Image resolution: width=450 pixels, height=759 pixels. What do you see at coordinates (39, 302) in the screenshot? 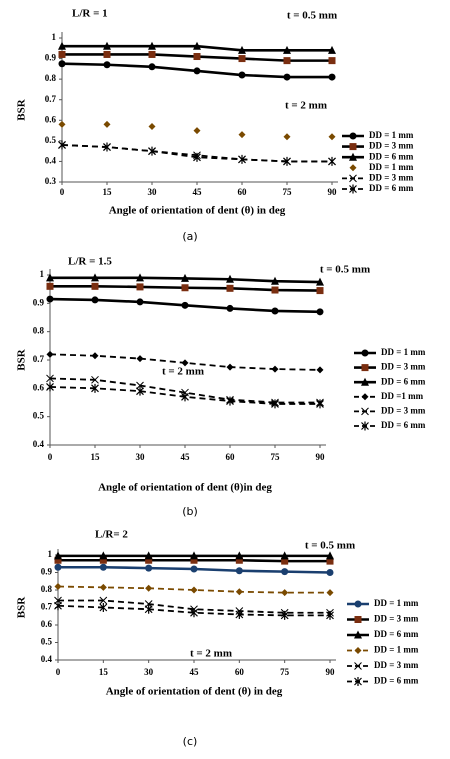
I see `y-tick-label: 0.9` at bounding box center [39, 302].